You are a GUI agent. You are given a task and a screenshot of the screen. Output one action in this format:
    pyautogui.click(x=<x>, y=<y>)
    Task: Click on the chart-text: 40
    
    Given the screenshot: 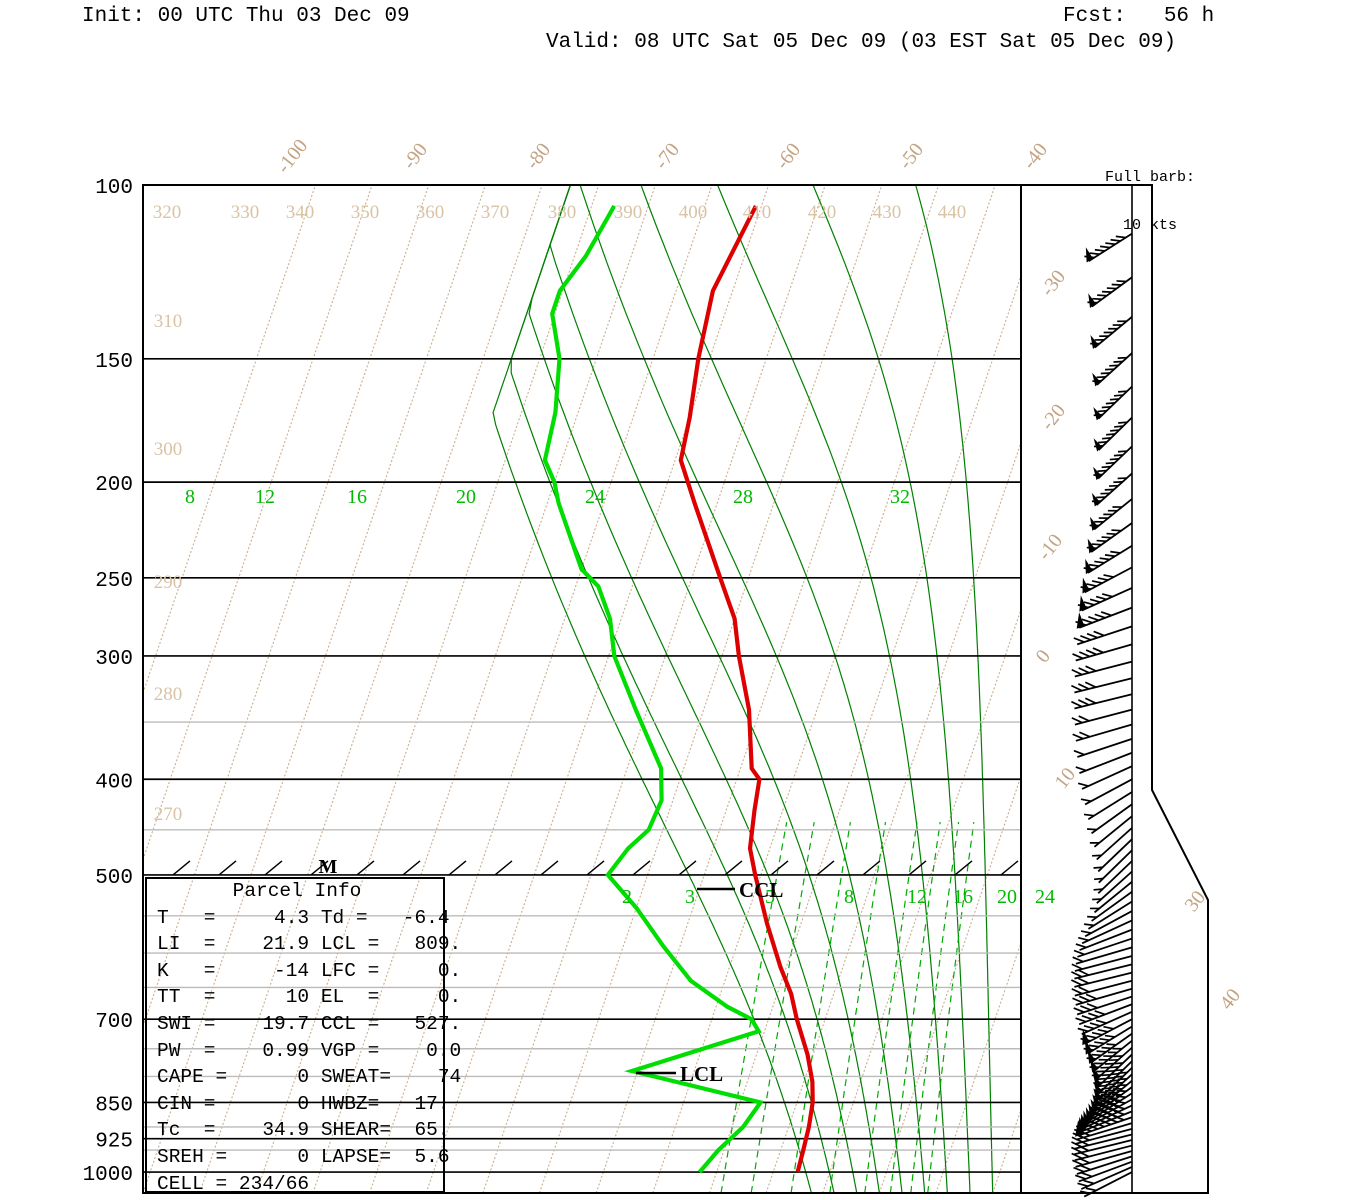 What is the action you would take?
    pyautogui.click(x=1230, y=999)
    